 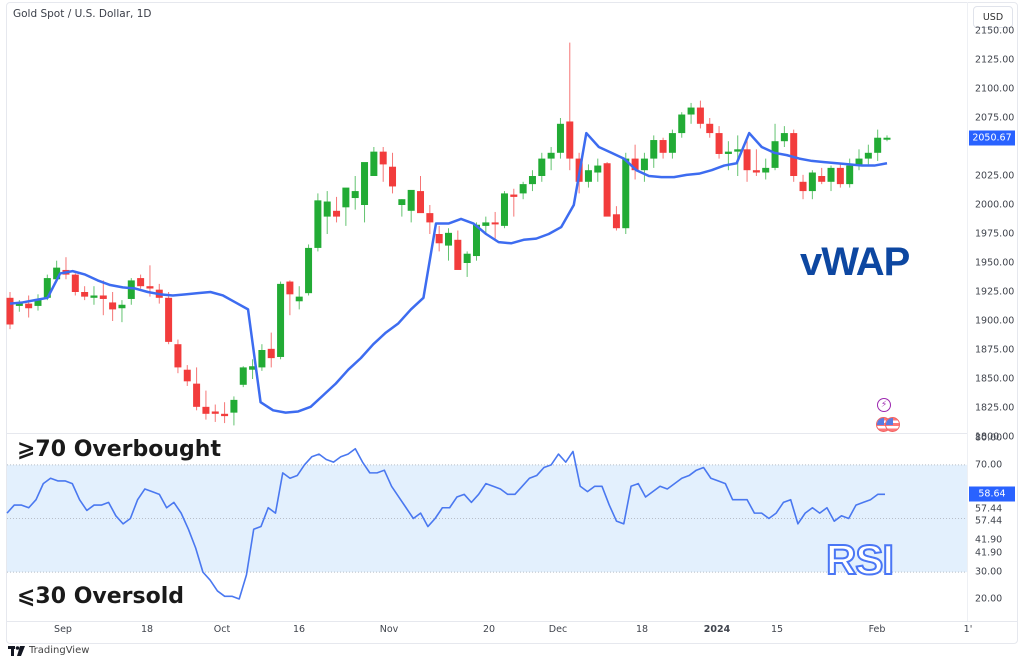 What do you see at coordinates (967, 312) in the screenshot?
I see `price-axis-divider` at bounding box center [967, 312].